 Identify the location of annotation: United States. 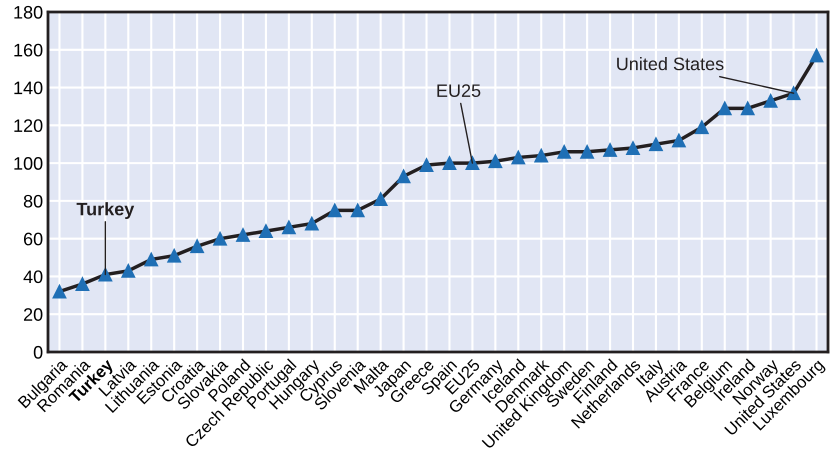
(670, 63).